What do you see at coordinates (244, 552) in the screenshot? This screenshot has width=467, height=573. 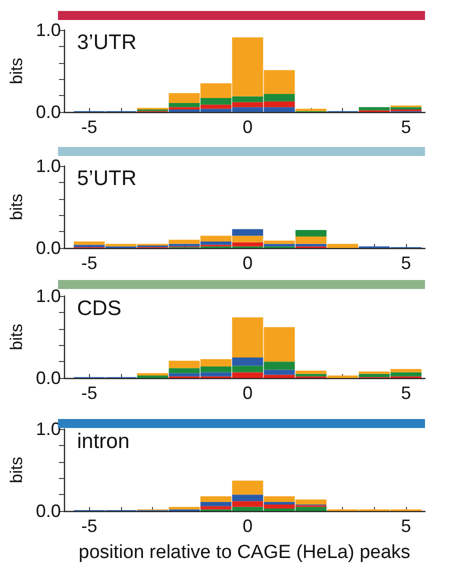 I see `x-axis-title: position relative to CAGE (HeLa) peaks` at bounding box center [244, 552].